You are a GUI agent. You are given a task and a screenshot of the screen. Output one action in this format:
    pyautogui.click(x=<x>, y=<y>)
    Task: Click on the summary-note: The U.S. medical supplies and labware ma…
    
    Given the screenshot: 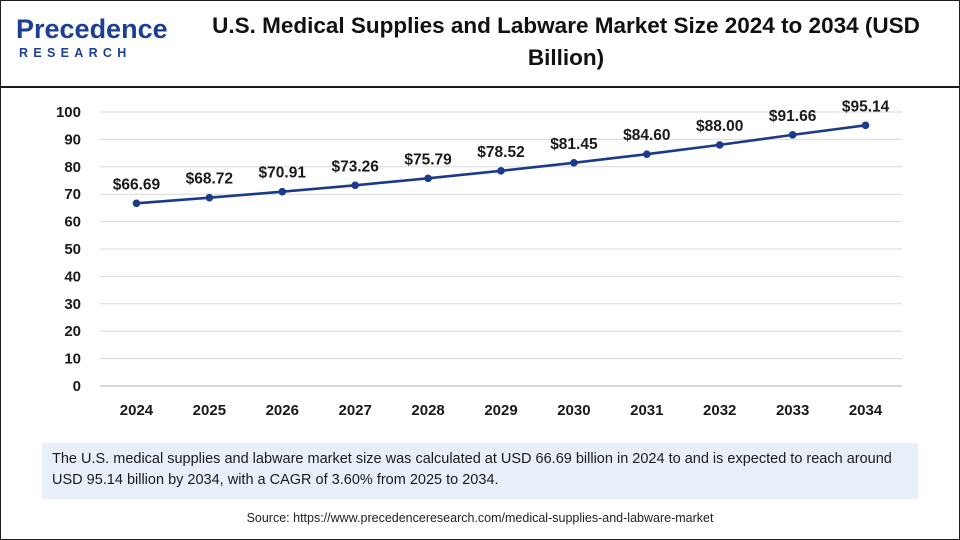 What is the action you would take?
    pyautogui.click(x=480, y=471)
    